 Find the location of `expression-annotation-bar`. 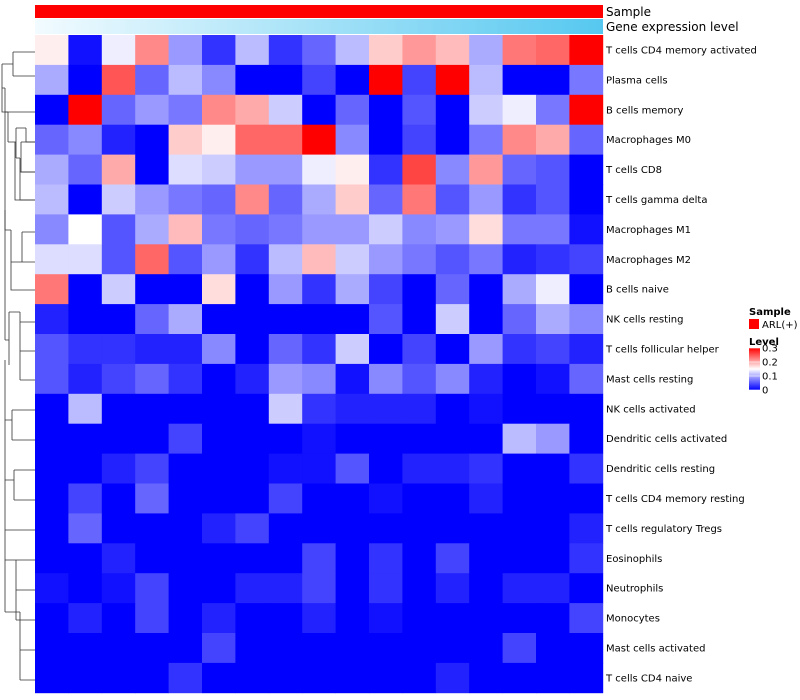

expression-annotation-bar is located at coordinates (319, 26).